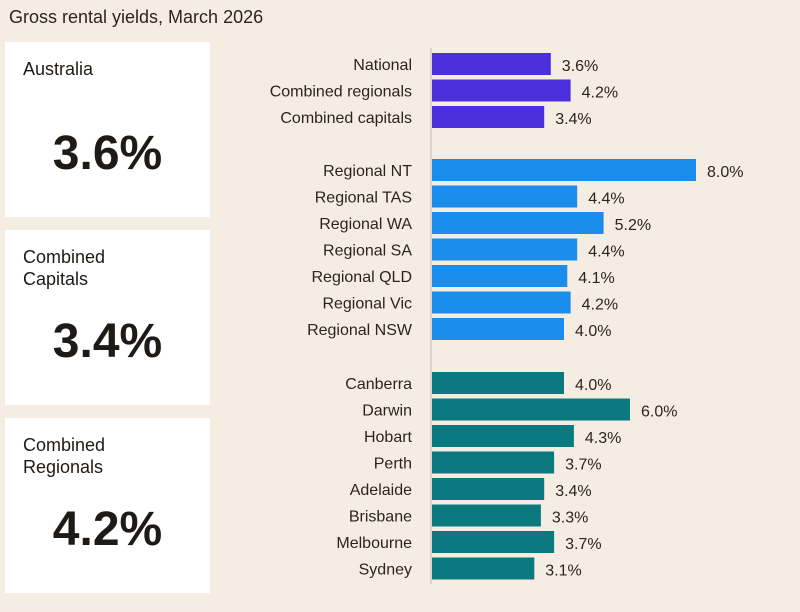 The image size is (800, 612). I want to click on data-label: 4.1%, so click(596, 278).